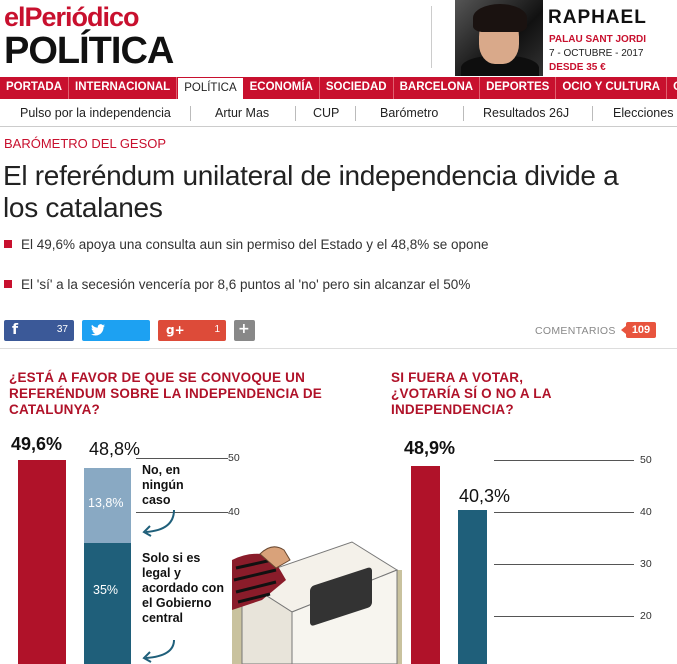 The width and height of the screenshot is (677, 664). Describe the element at coordinates (62, 329) in the screenshot. I see `facebook-count: 37` at that location.